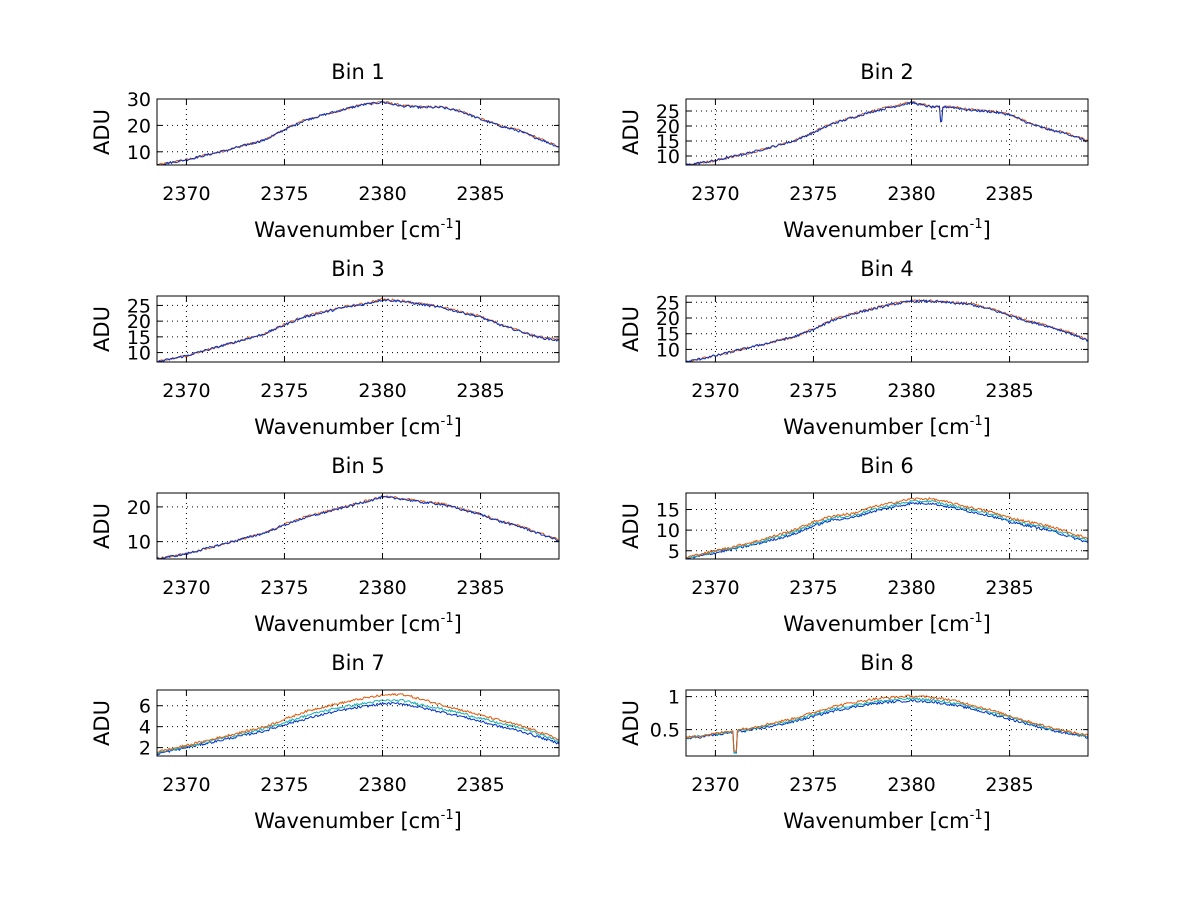 The image size is (1200, 901). Describe the element at coordinates (887, 269) in the screenshot. I see `panel-title: Bin 4` at that location.